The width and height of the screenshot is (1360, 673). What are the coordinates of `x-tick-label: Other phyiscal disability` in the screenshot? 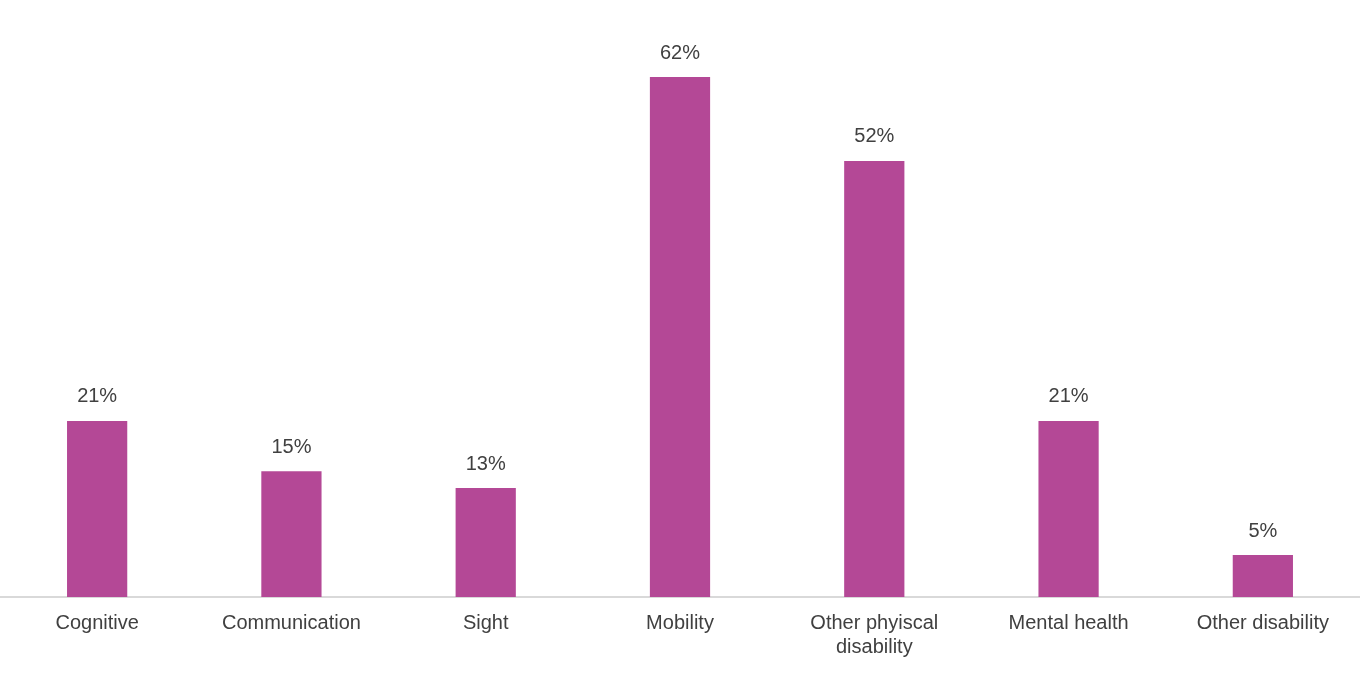 It's located at (874, 633).